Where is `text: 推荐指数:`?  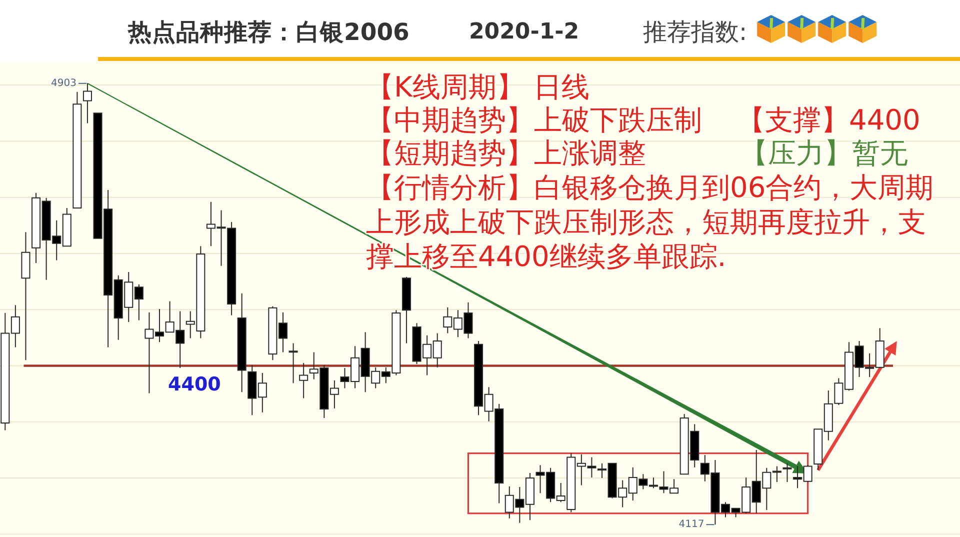
text: 推荐指数: is located at coordinates (695, 32).